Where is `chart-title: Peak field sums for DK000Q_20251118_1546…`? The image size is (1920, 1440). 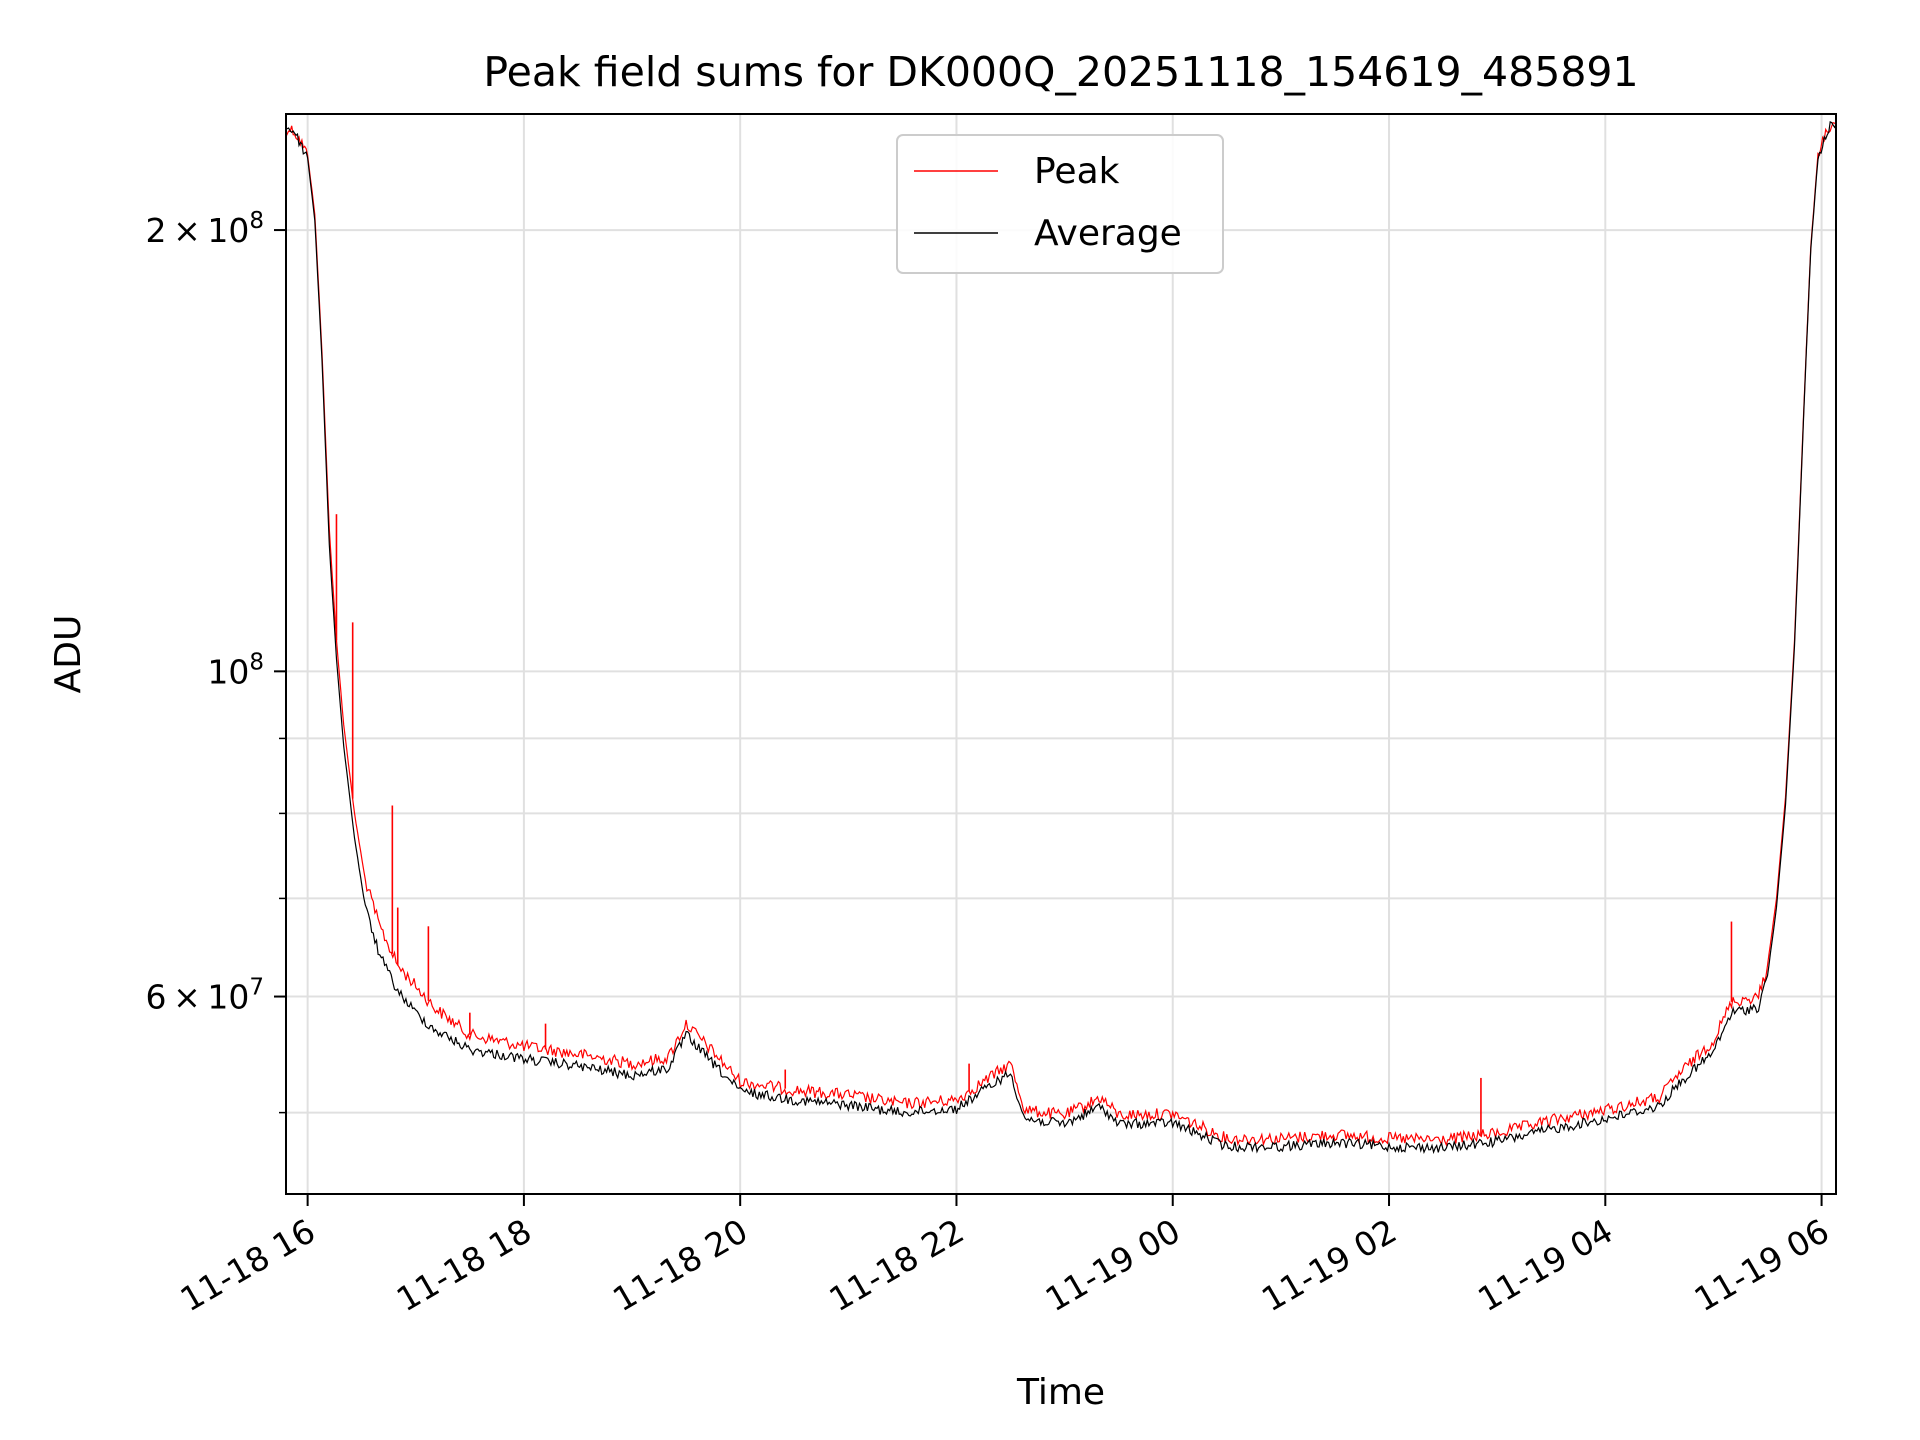
chart-title: Peak field sums for DK000Q_20251118_1546… is located at coordinates (1060, 72).